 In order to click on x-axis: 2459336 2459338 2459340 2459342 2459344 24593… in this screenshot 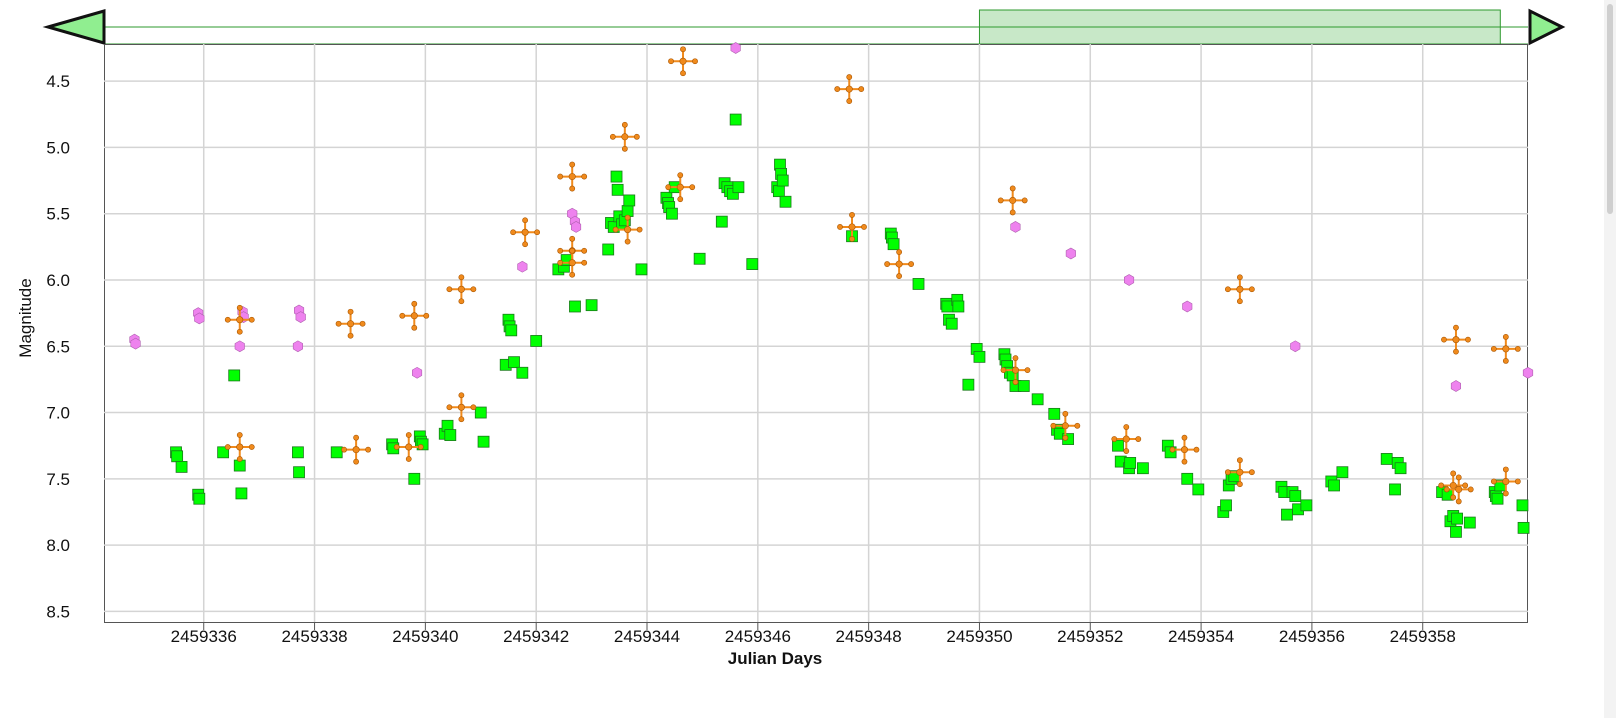, I will do `click(813, 634)`.